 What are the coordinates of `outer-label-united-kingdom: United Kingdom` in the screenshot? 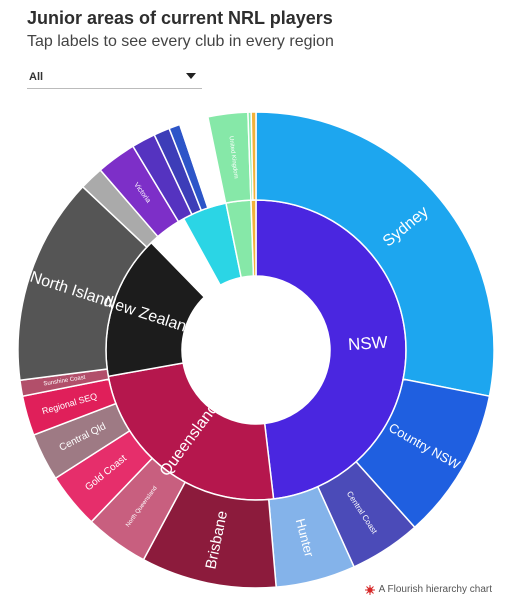 It's located at (232, 157).